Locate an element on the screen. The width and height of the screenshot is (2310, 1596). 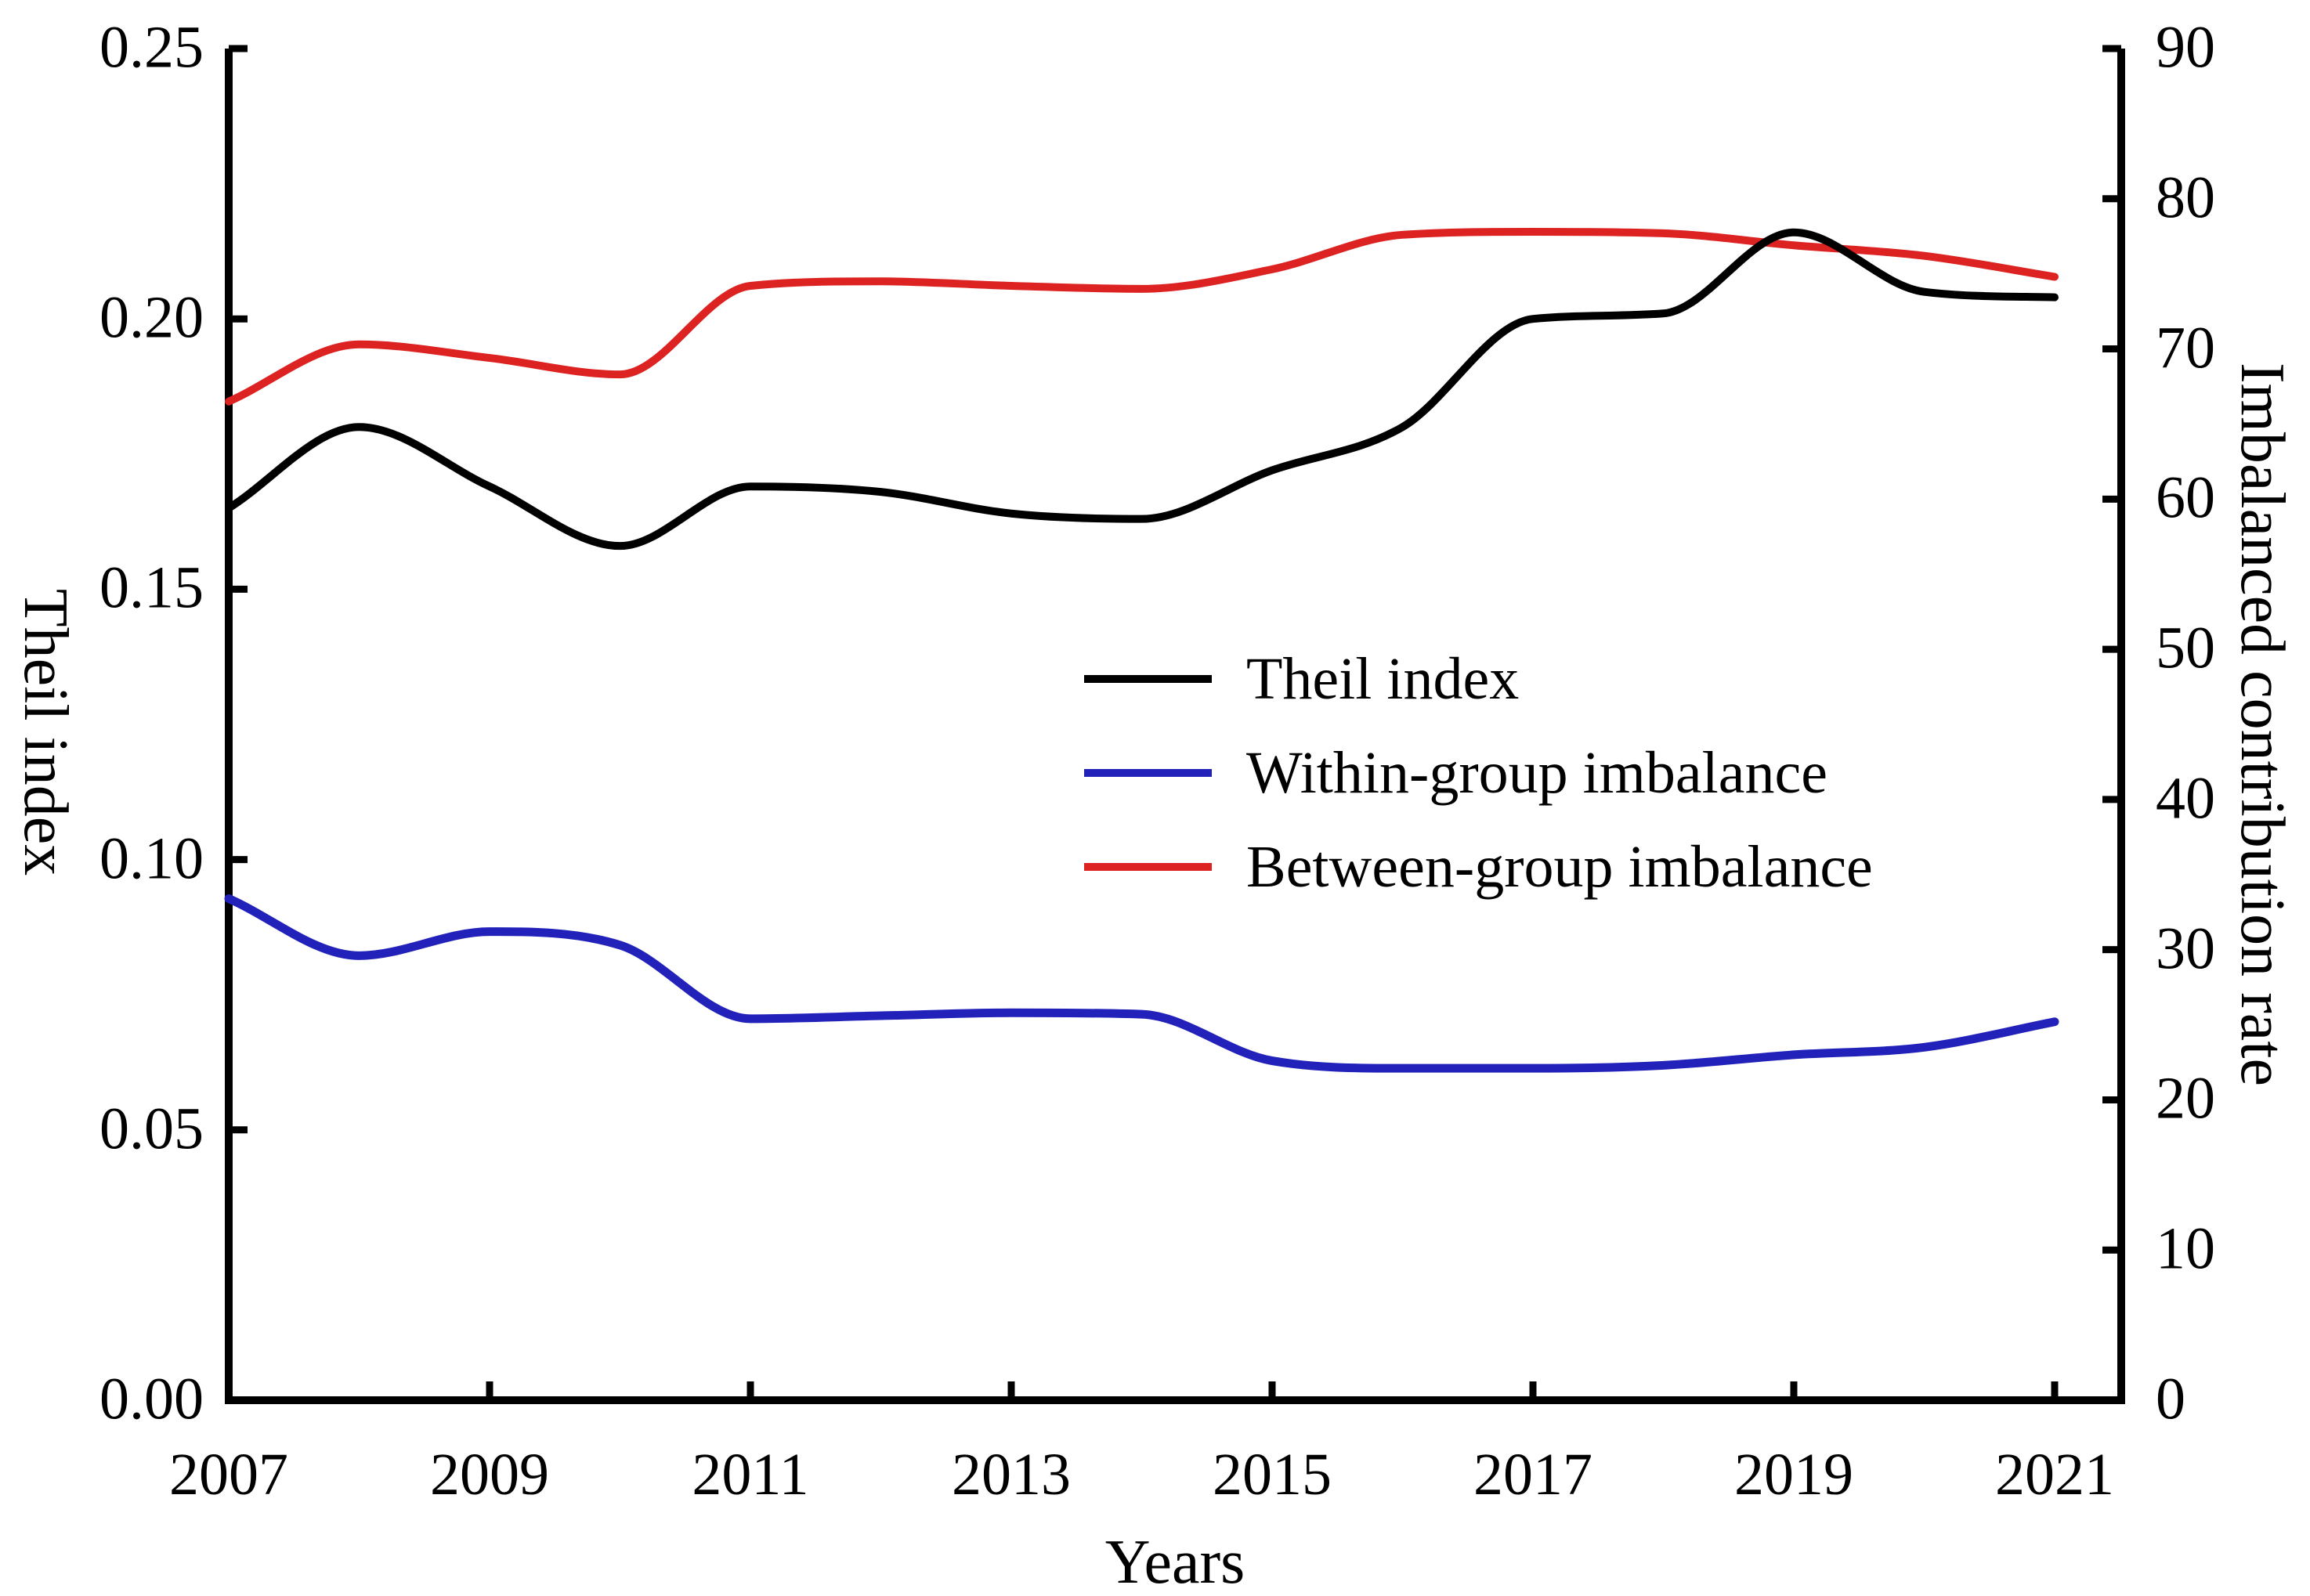
y-tick-label-right: 40 is located at coordinates (2185, 798).